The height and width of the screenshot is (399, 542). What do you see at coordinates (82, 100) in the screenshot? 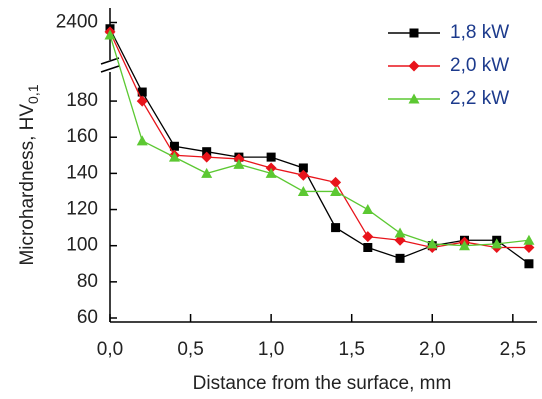
I see `y-tick-label: 180` at bounding box center [82, 100].